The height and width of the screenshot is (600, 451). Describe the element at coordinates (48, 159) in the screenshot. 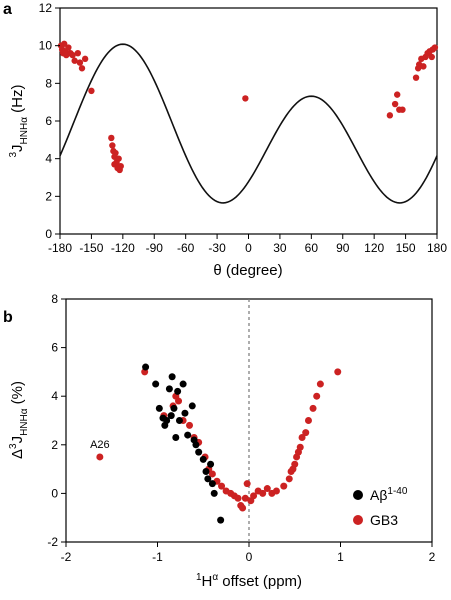

I see `panel-a-y-tick-label-2: 4` at that location.